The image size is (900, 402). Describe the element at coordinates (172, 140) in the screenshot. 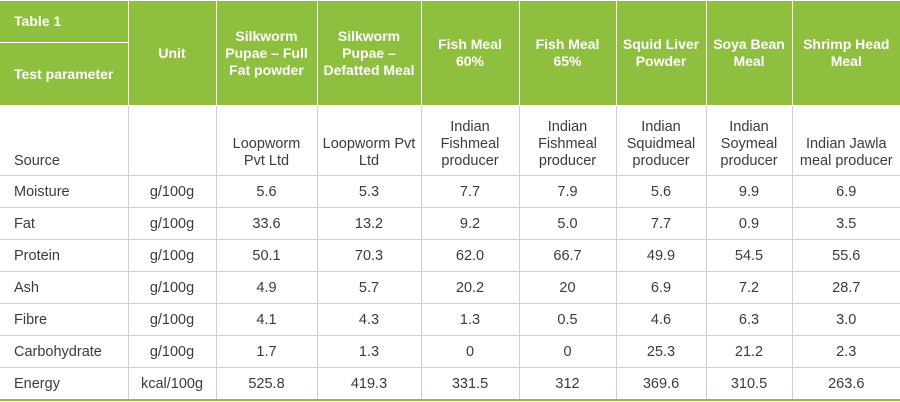

I see `source-unit-cell` at that location.